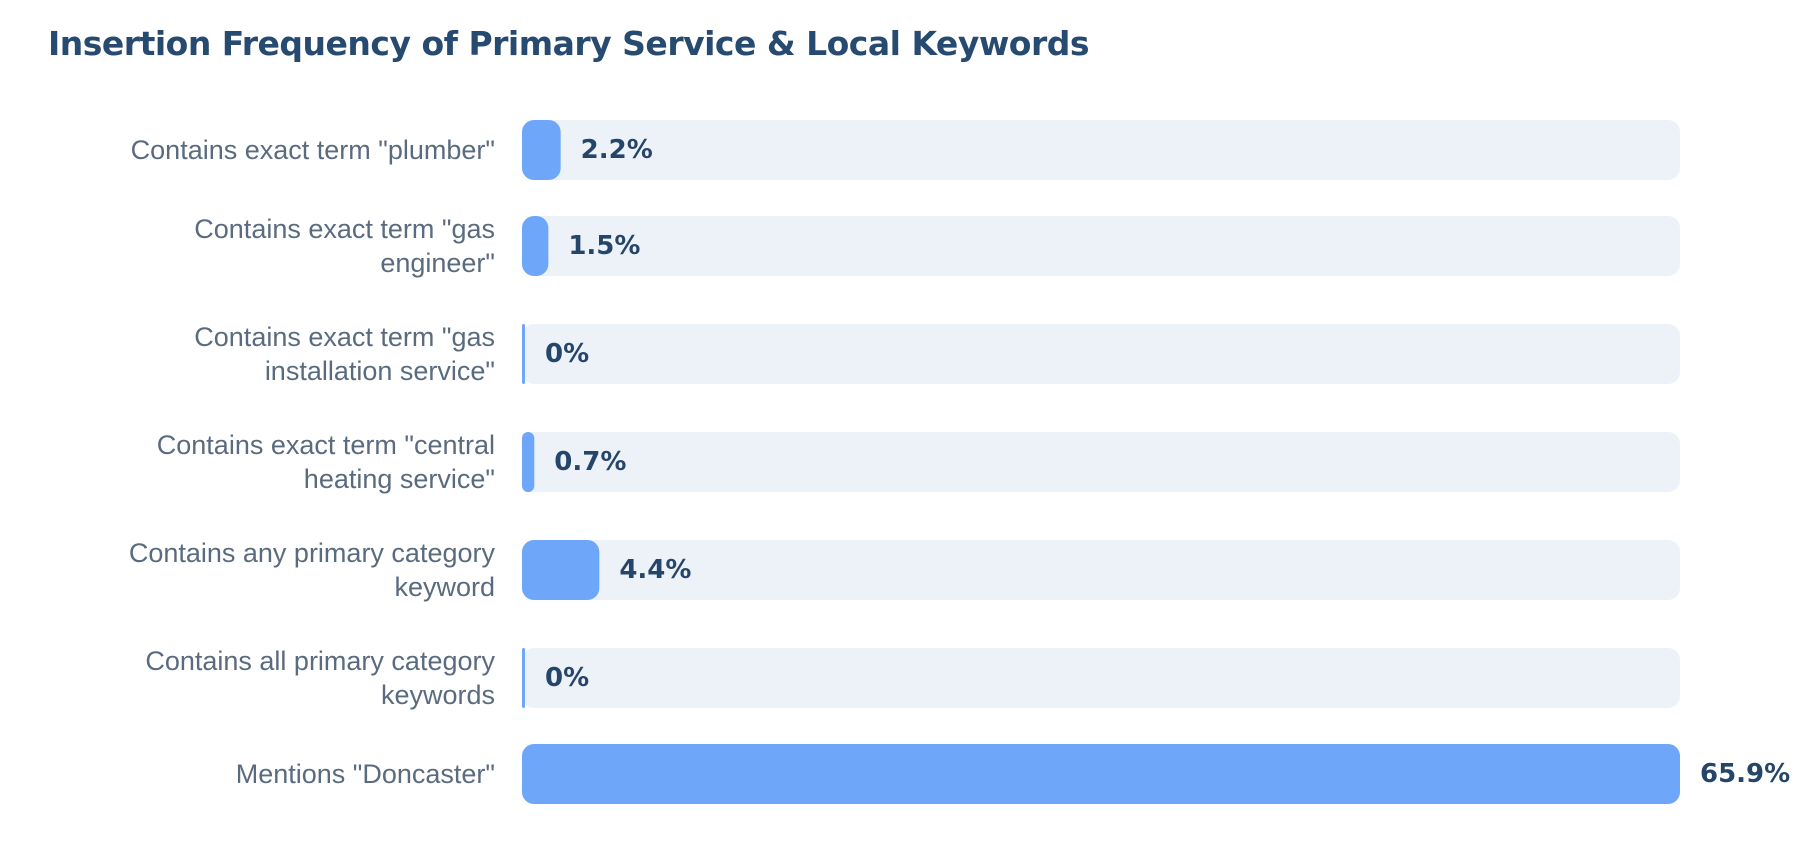 The image size is (1800, 860). What do you see at coordinates (320, 678) in the screenshot?
I see `category-label: Contains all primary category keywords` at bounding box center [320, 678].